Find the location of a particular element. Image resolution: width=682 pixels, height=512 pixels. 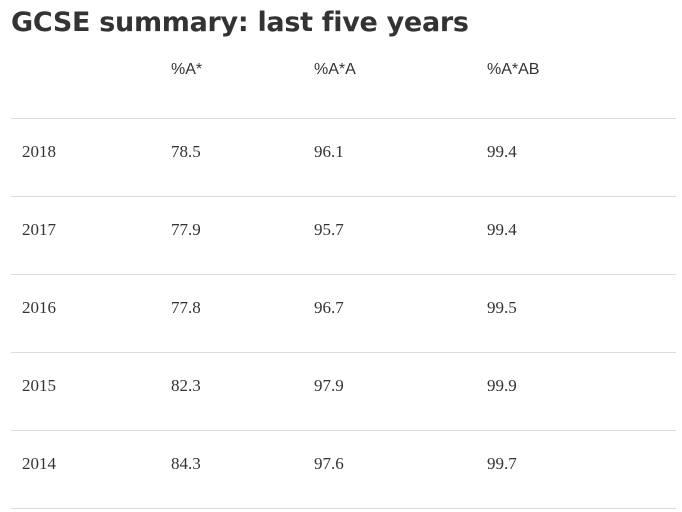

a-star-a-cell: 96.7 is located at coordinates (329, 307).